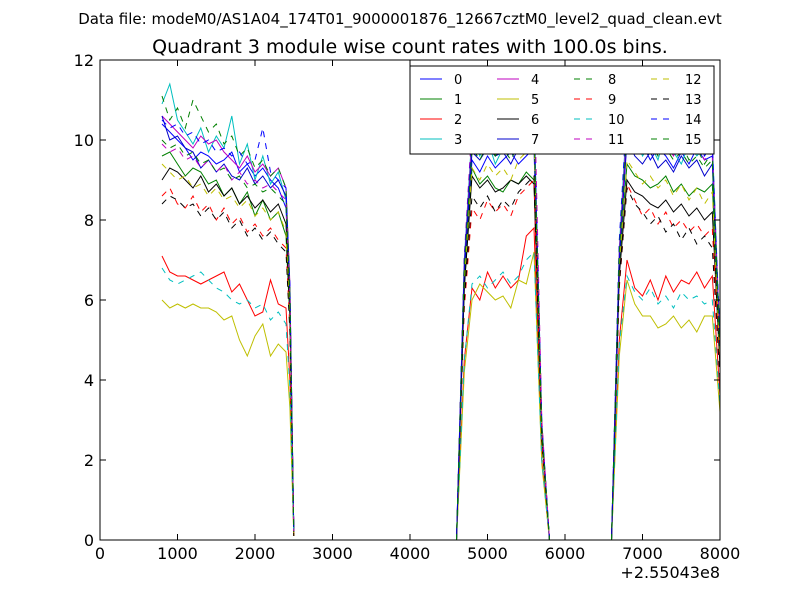 The height and width of the screenshot is (600, 800). I want to click on legend-entry-7: 7, so click(518, 140).